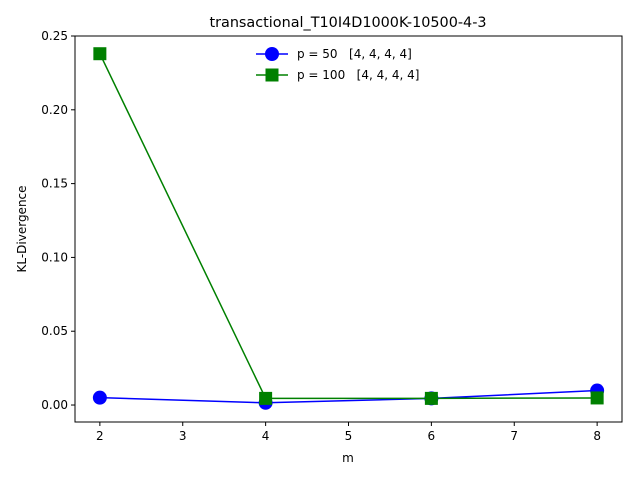 The height and width of the screenshot is (480, 640). Describe the element at coordinates (348, 458) in the screenshot. I see `x-axis-label: m` at that location.